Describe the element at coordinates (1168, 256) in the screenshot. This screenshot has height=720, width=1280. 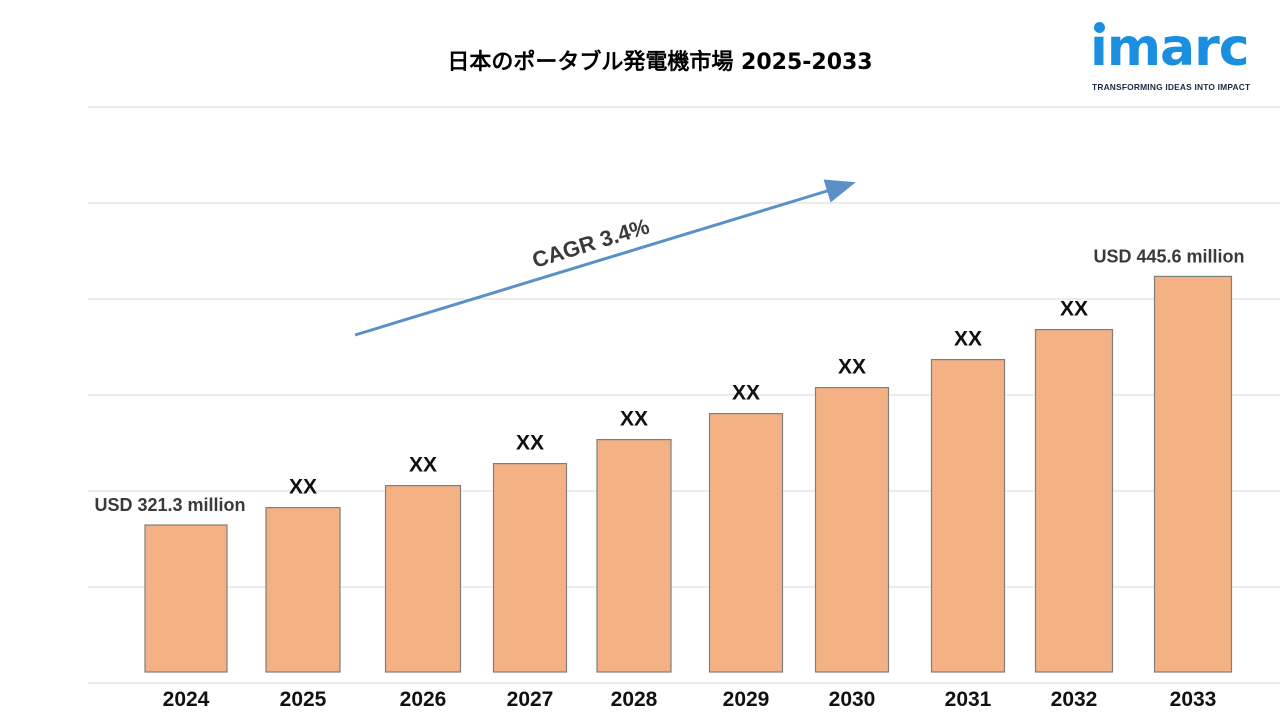
I see `value-label-2033: USD 445.6 million` at that location.